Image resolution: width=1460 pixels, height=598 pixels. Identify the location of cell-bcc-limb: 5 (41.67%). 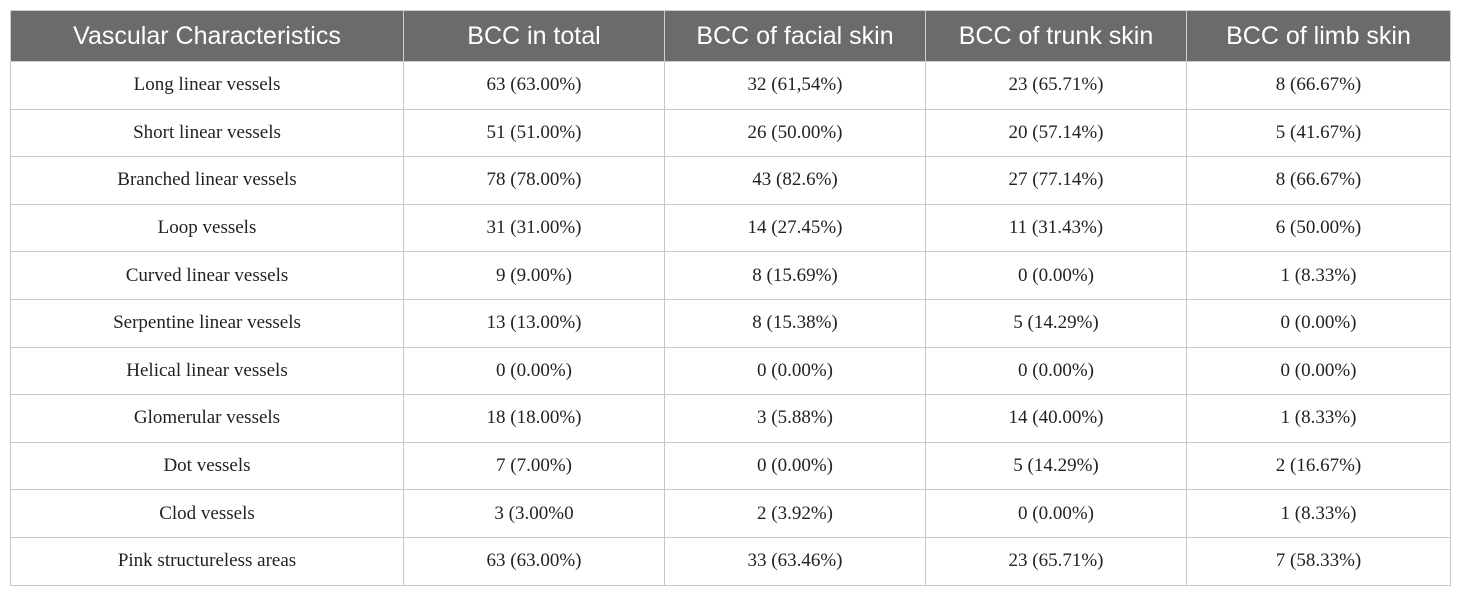
(1318, 133).